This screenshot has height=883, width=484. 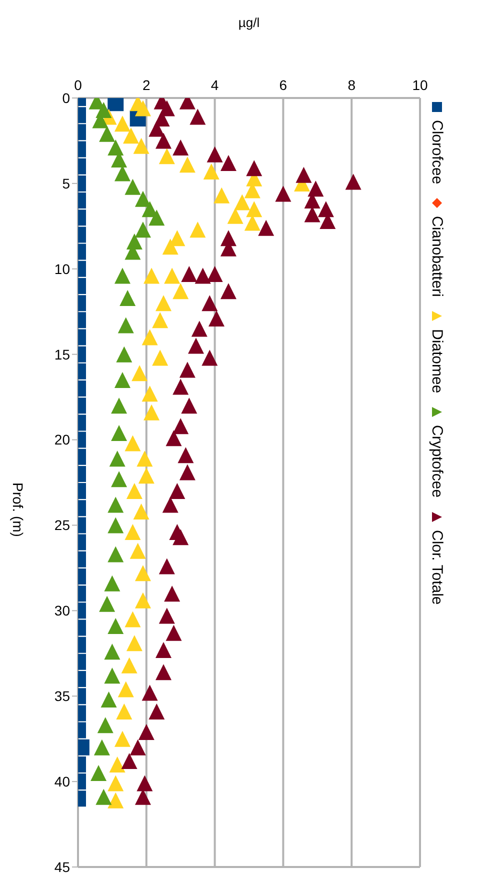 I want to click on x-tick-label: 4, so click(x=214, y=85).